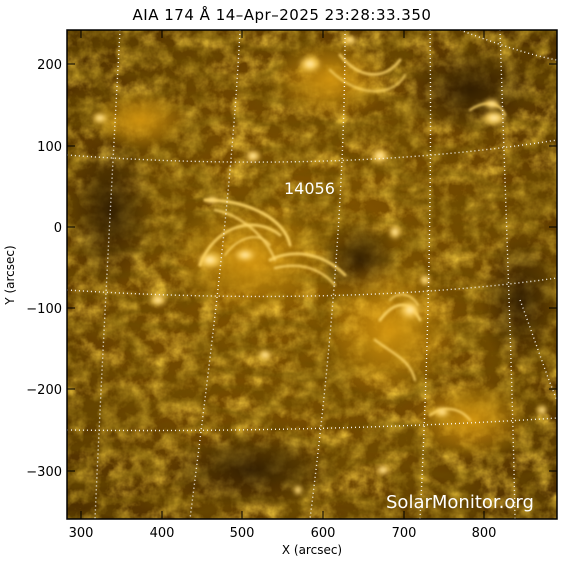 The height and width of the screenshot is (564, 564). I want to click on y-tick-label: −100, so click(44, 309).